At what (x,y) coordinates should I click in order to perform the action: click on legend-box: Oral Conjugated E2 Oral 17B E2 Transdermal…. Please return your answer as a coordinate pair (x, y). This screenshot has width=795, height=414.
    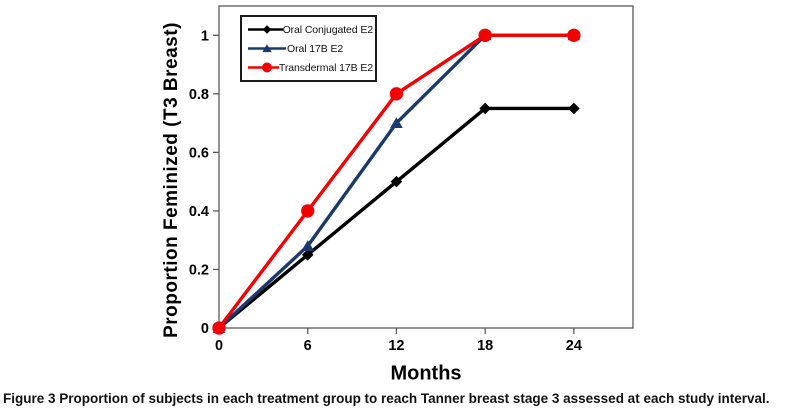
    Looking at the image, I should click on (308, 48).